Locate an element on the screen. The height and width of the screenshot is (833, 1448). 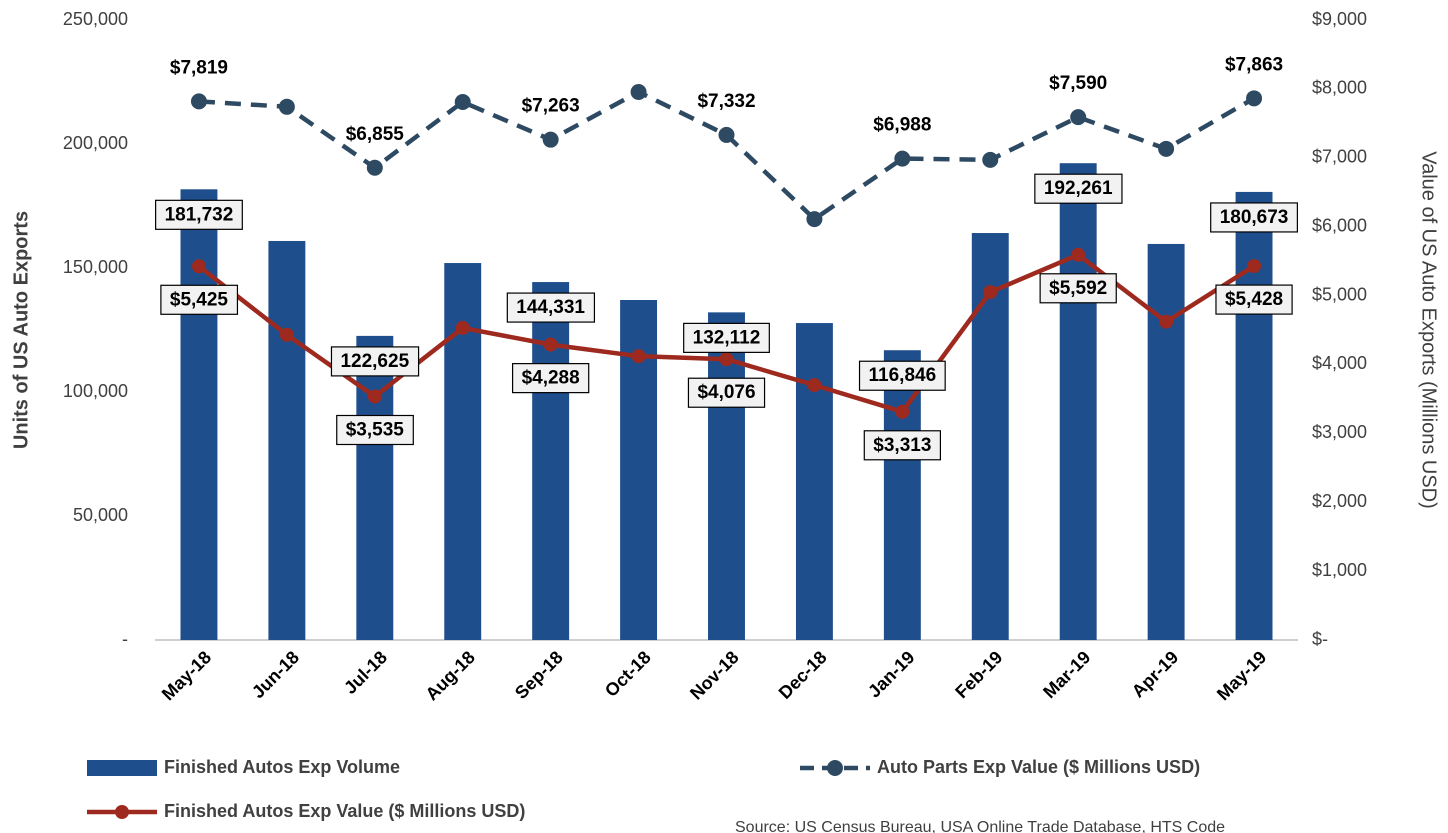
data-label-group: $7,590 is located at coordinates (1078, 83).